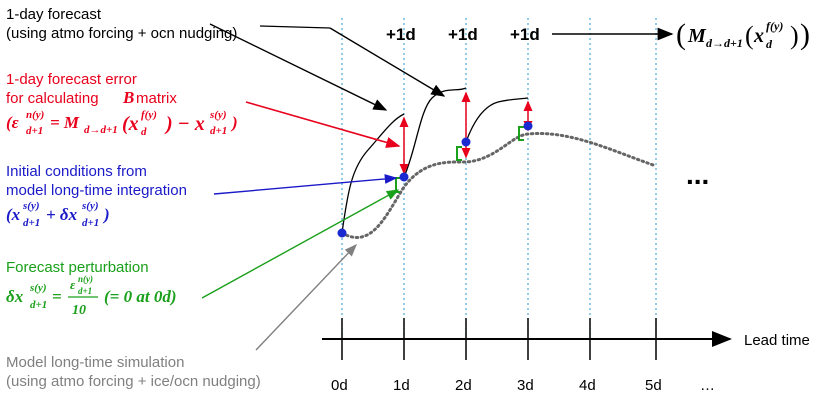 This screenshot has width=829, height=400. Describe the element at coordinates (404, 177) in the screenshot. I see `initial-point-1d` at that location.